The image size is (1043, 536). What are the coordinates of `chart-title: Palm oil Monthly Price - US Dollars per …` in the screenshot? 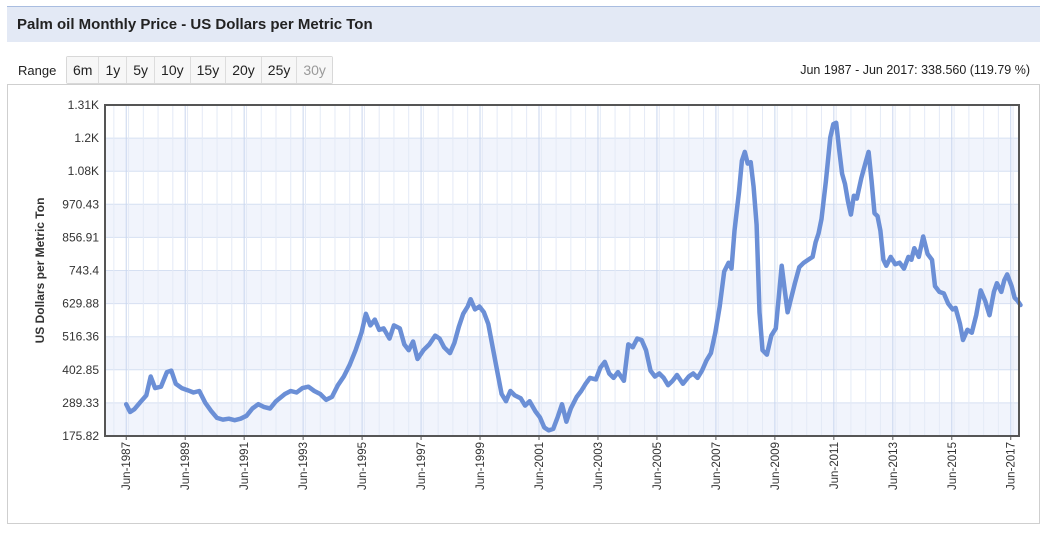 It's located at (195, 24).